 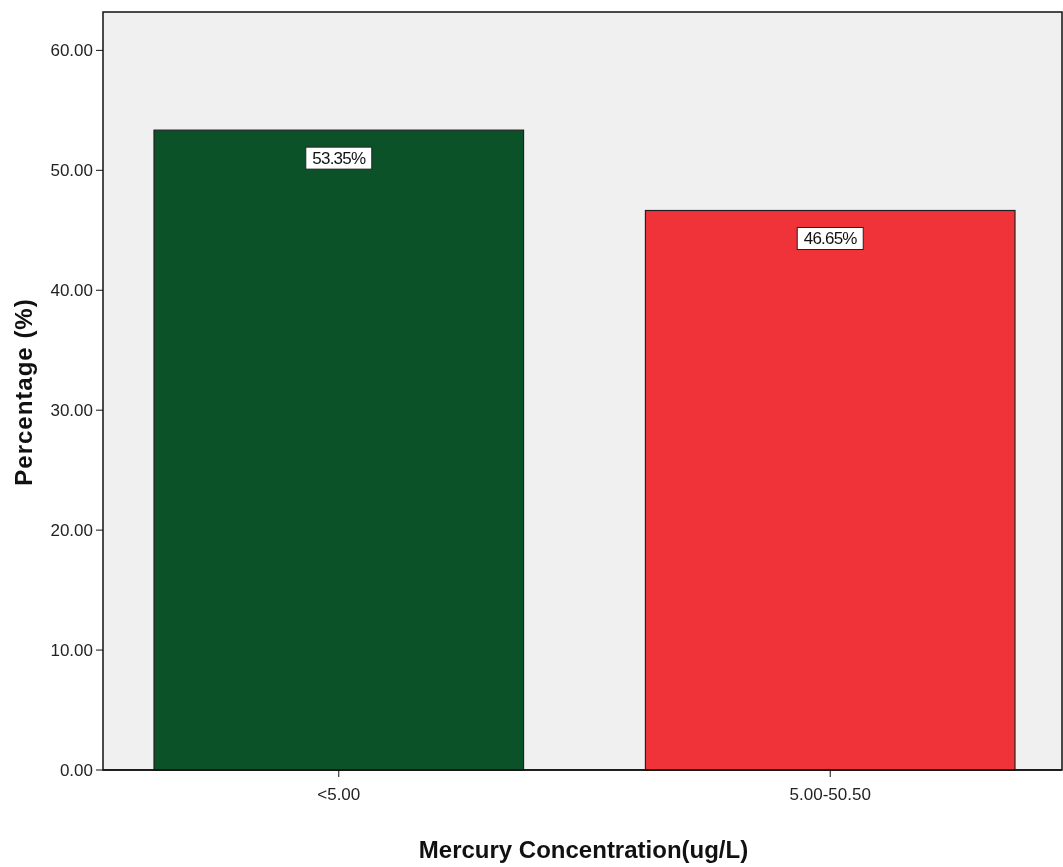 What do you see at coordinates (830, 794) in the screenshot?
I see `x-tick-label: 5.00-50.50` at bounding box center [830, 794].